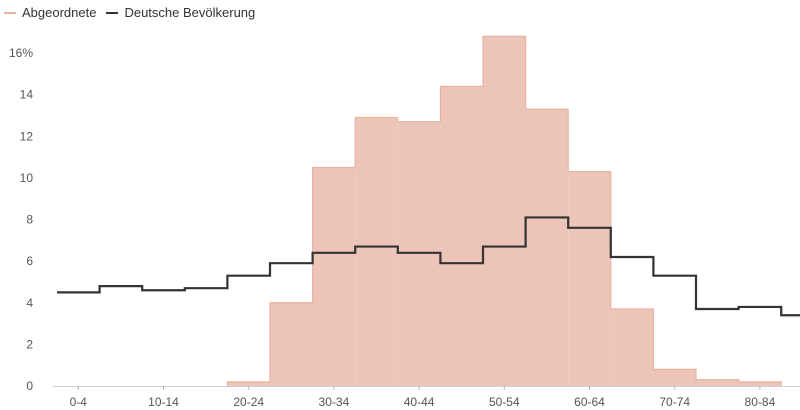  Describe the element at coordinates (419, 402) in the screenshot. I see `x-tick-label-40-44: 40-44` at that location.